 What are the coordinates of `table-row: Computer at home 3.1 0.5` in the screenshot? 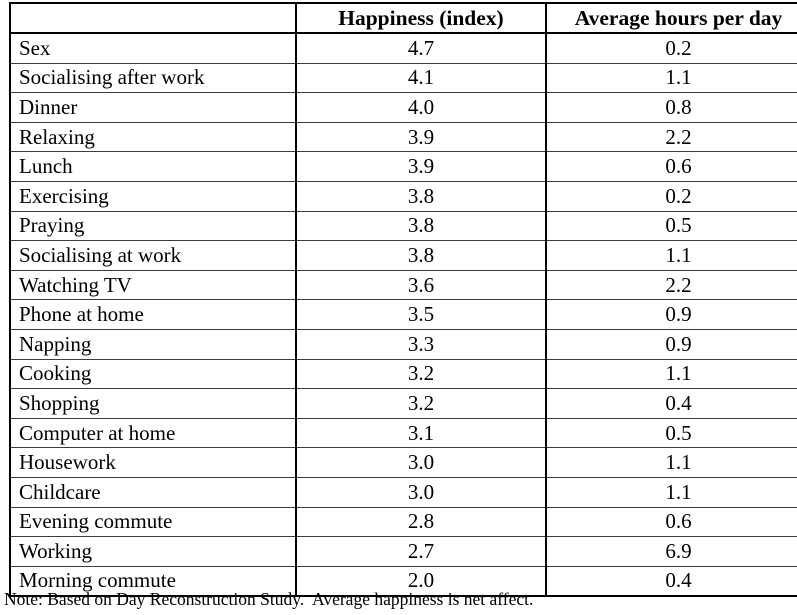 It's located at (403, 432).